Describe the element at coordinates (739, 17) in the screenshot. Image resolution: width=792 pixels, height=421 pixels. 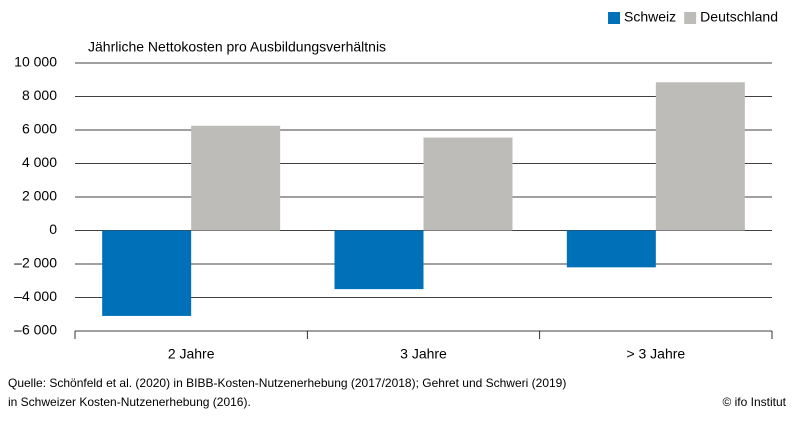
I see `legend-label: Deutschland` at that location.